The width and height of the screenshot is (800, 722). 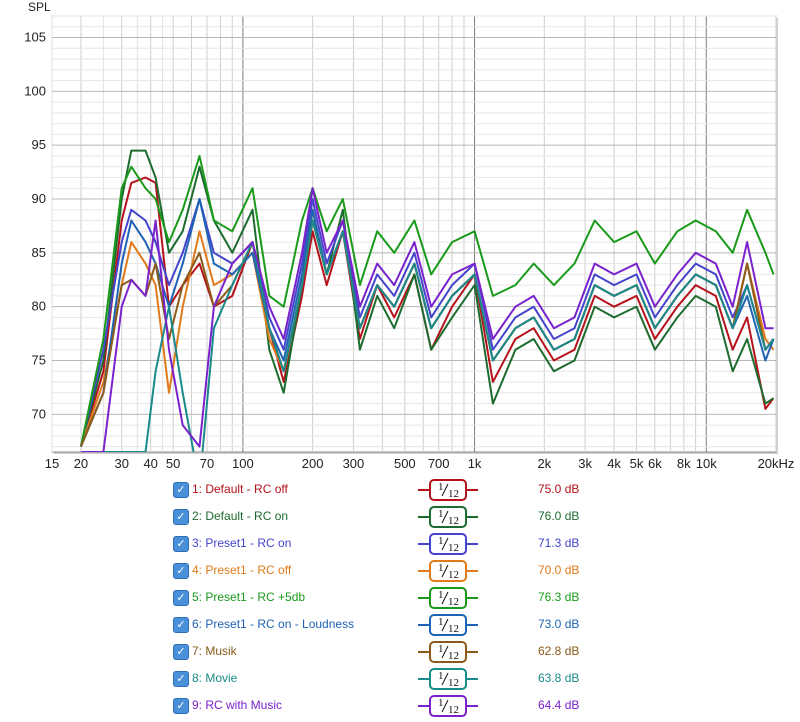 I want to click on x-tick-label: 300, so click(x=354, y=463).